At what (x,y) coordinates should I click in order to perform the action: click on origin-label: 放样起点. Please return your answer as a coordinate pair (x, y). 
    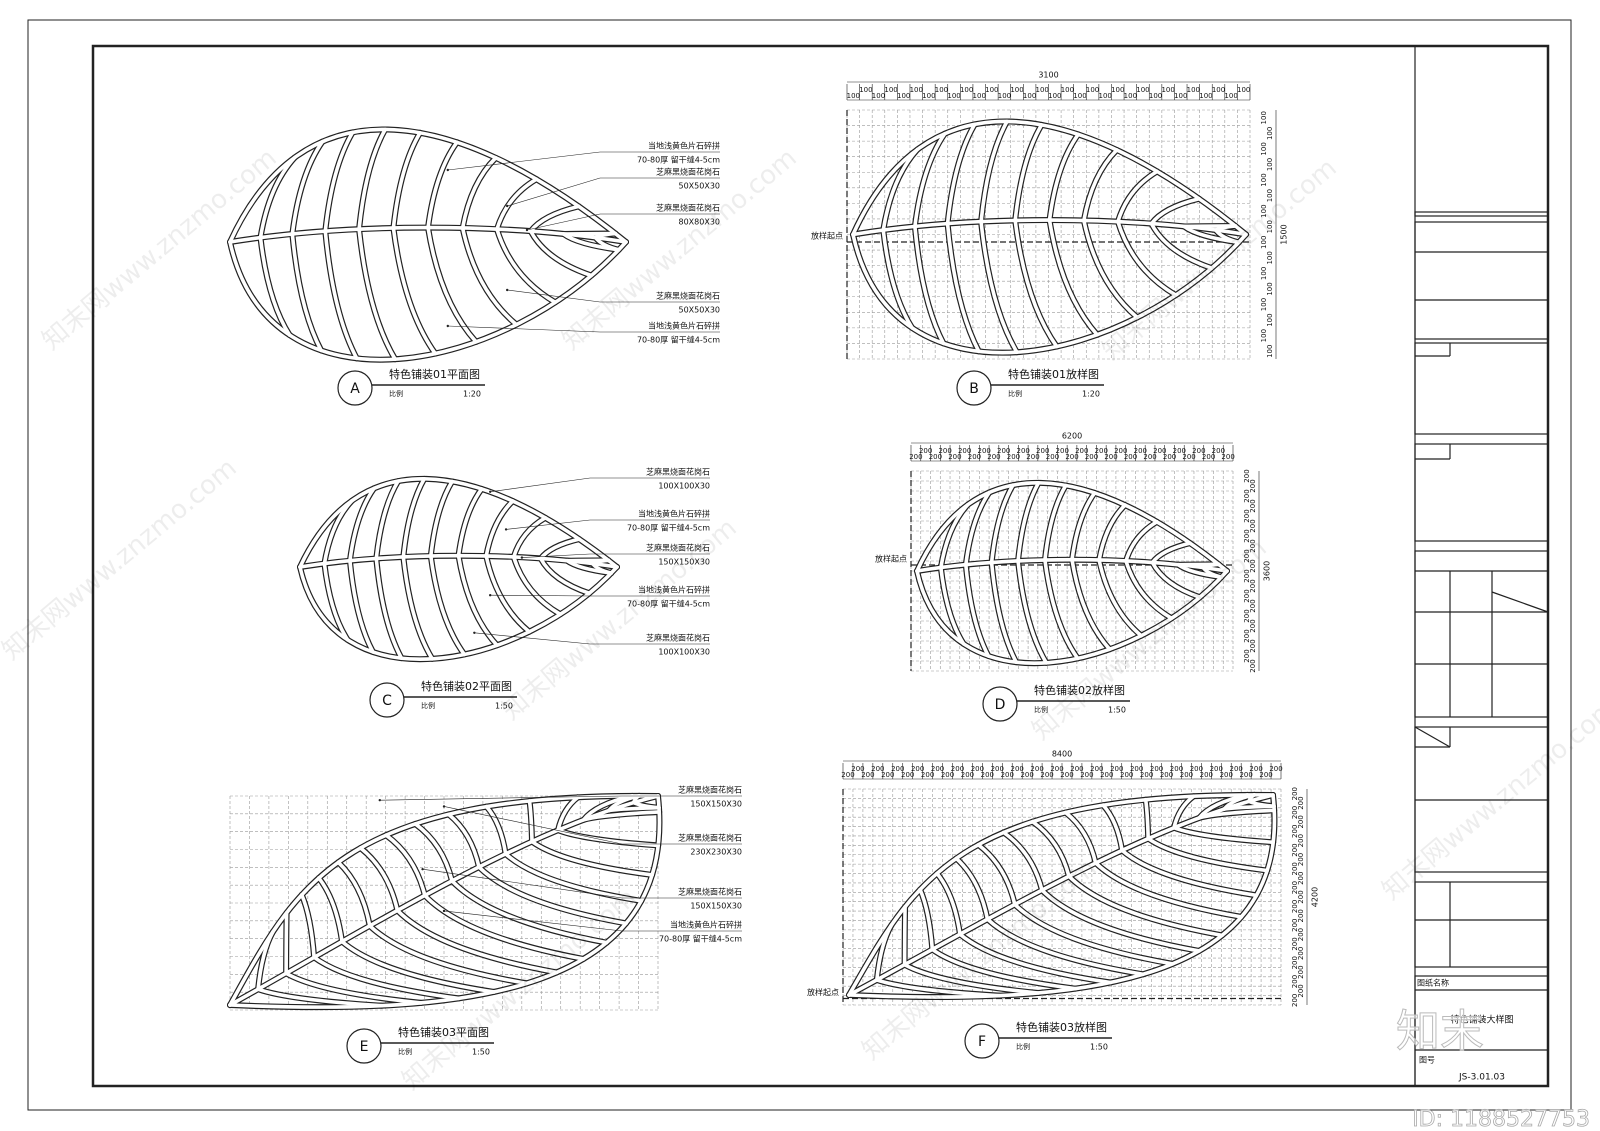
    Looking at the image, I should click on (823, 992).